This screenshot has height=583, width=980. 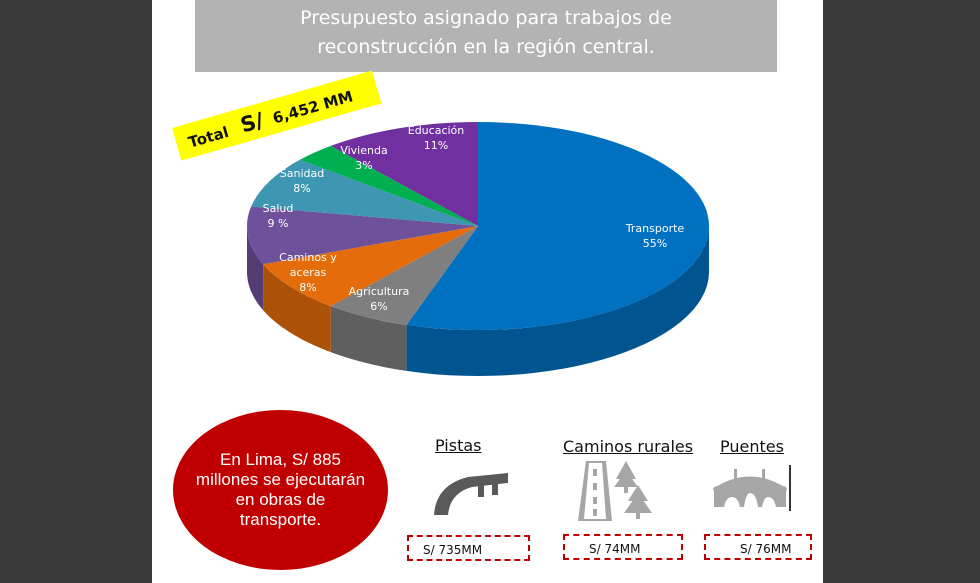 What do you see at coordinates (557, 301) in the screenshot?
I see `pie-side-transporte` at bounding box center [557, 301].